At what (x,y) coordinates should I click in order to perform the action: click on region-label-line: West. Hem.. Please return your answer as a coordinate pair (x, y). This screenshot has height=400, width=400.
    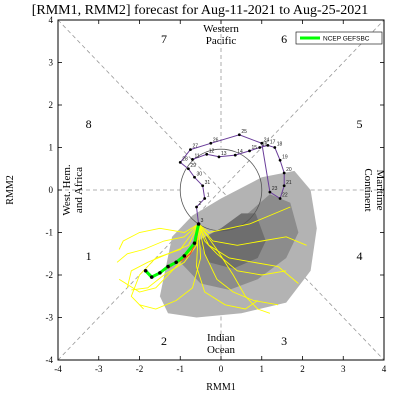
    Looking at the image, I should click on (67, 190).